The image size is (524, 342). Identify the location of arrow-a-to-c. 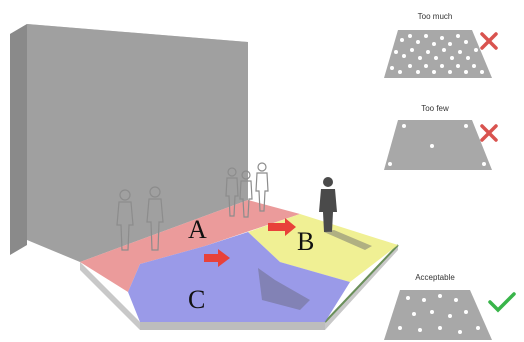
(217, 258).